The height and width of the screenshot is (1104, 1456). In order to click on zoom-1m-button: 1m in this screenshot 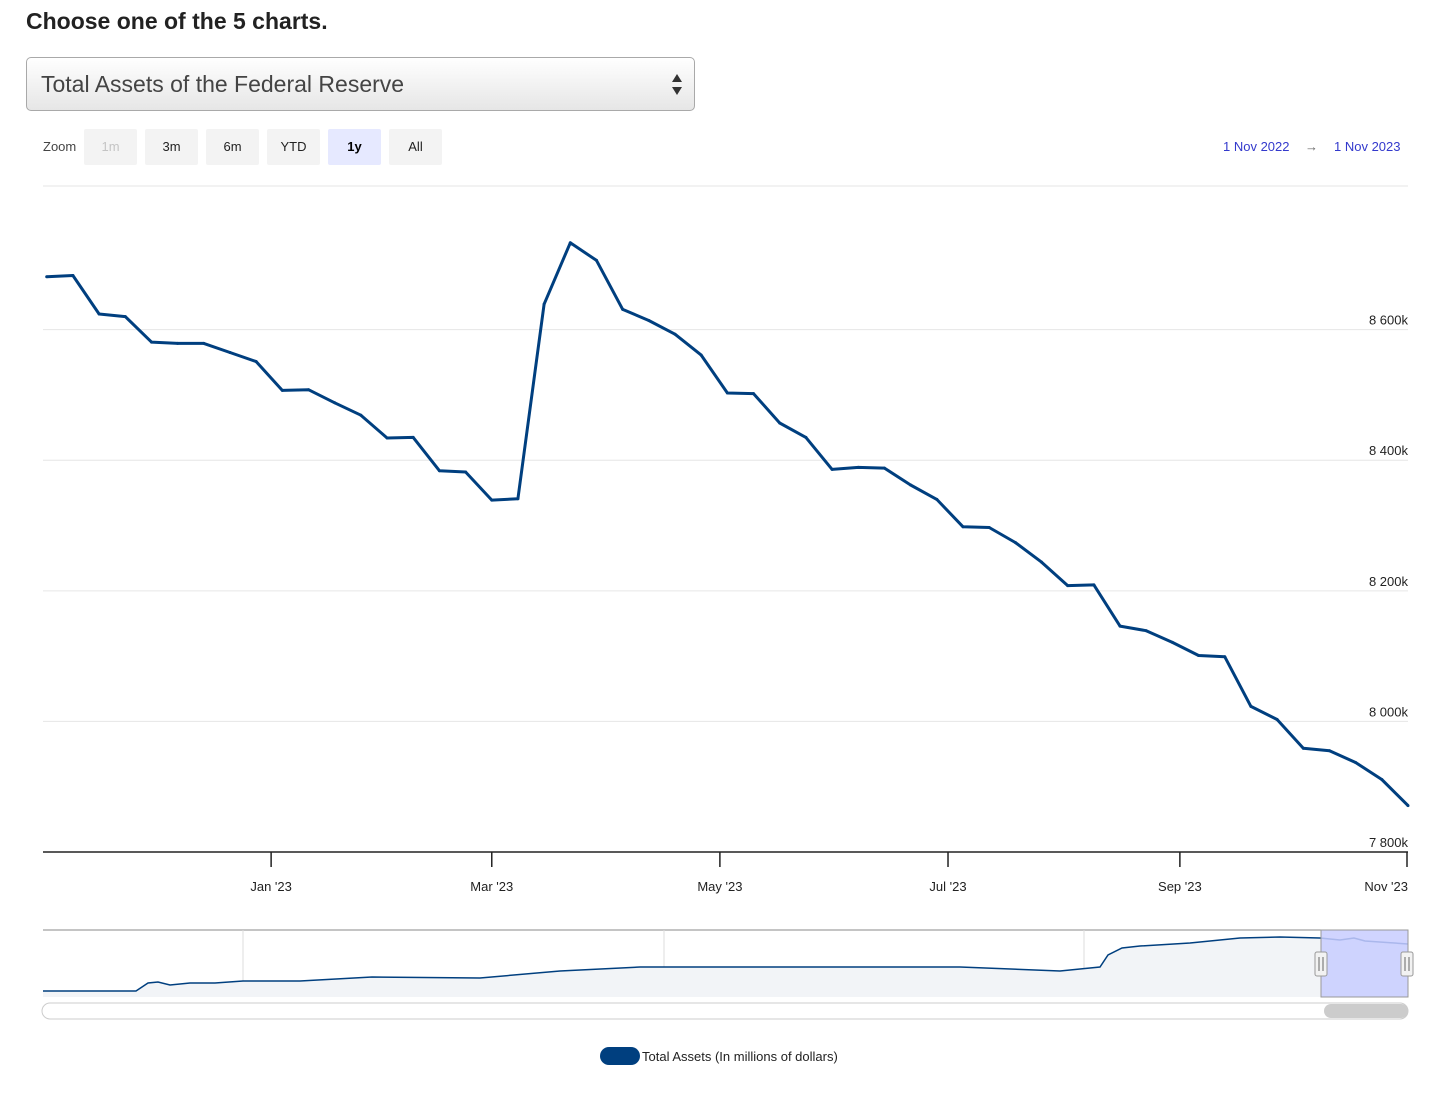, I will do `click(110, 147)`.